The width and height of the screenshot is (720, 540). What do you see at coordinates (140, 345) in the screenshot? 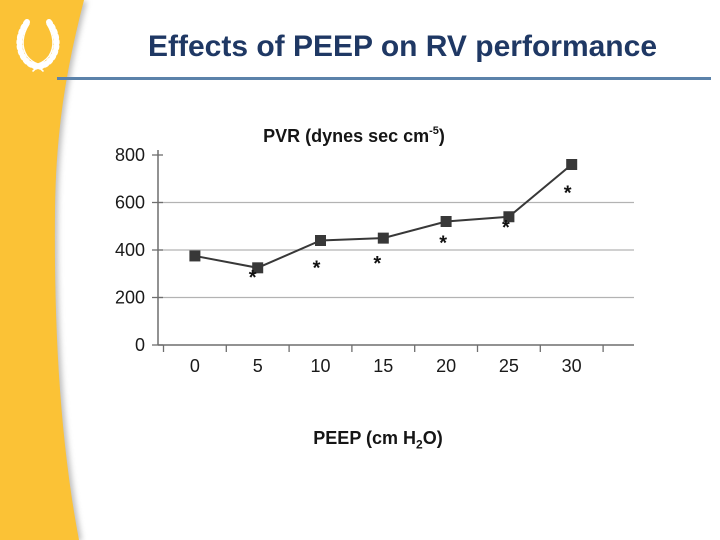
I see `y-tick-label: 0` at bounding box center [140, 345].